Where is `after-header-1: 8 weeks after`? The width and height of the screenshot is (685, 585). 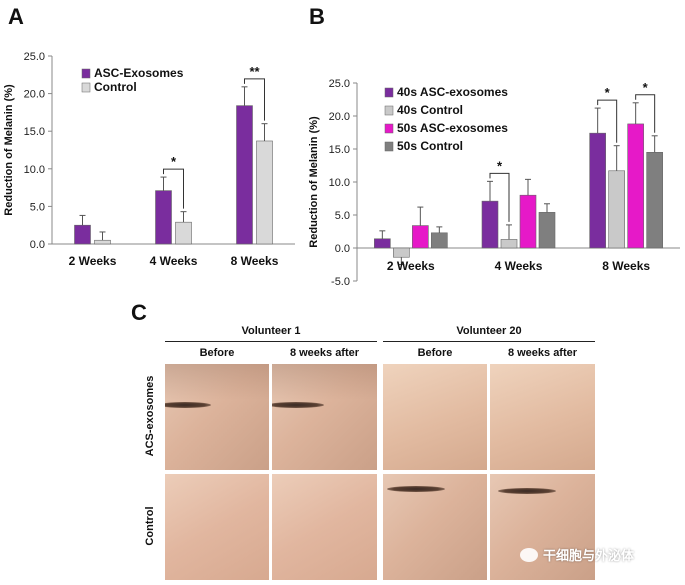
after-header-1: 8 weeks after is located at coordinates (324, 353).